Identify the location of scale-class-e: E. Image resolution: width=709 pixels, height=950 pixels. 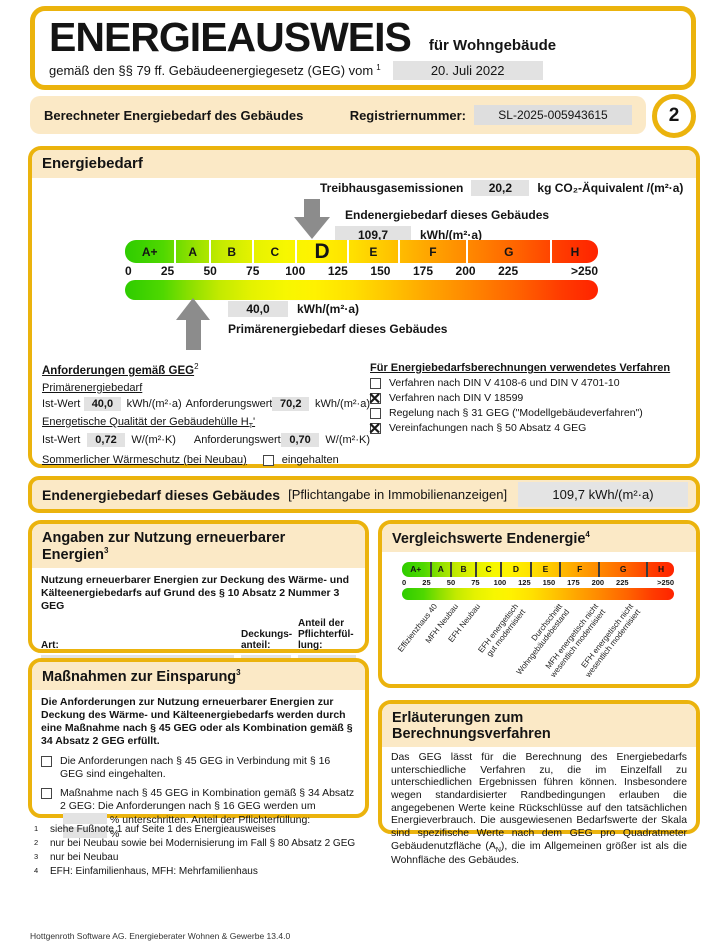
(374, 251).